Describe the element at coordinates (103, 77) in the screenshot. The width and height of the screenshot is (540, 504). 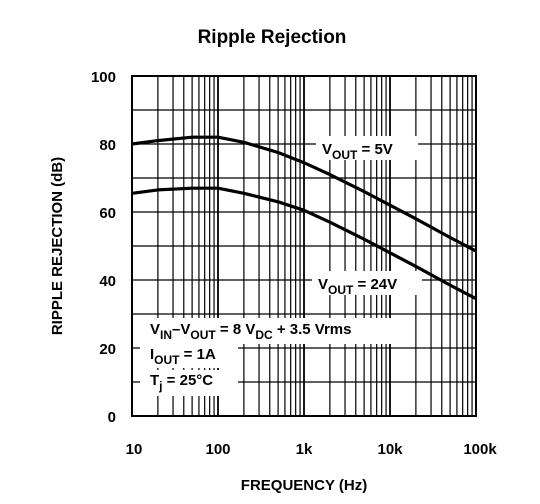
I see `y-tick-label: 100` at that location.